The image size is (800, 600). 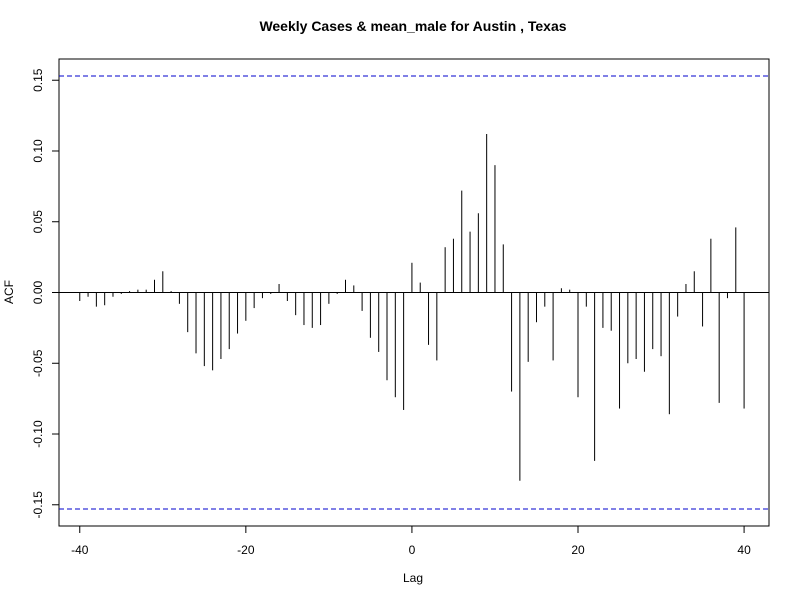 What do you see at coordinates (412, 550) in the screenshot?
I see `x-tick-label: 0` at bounding box center [412, 550].